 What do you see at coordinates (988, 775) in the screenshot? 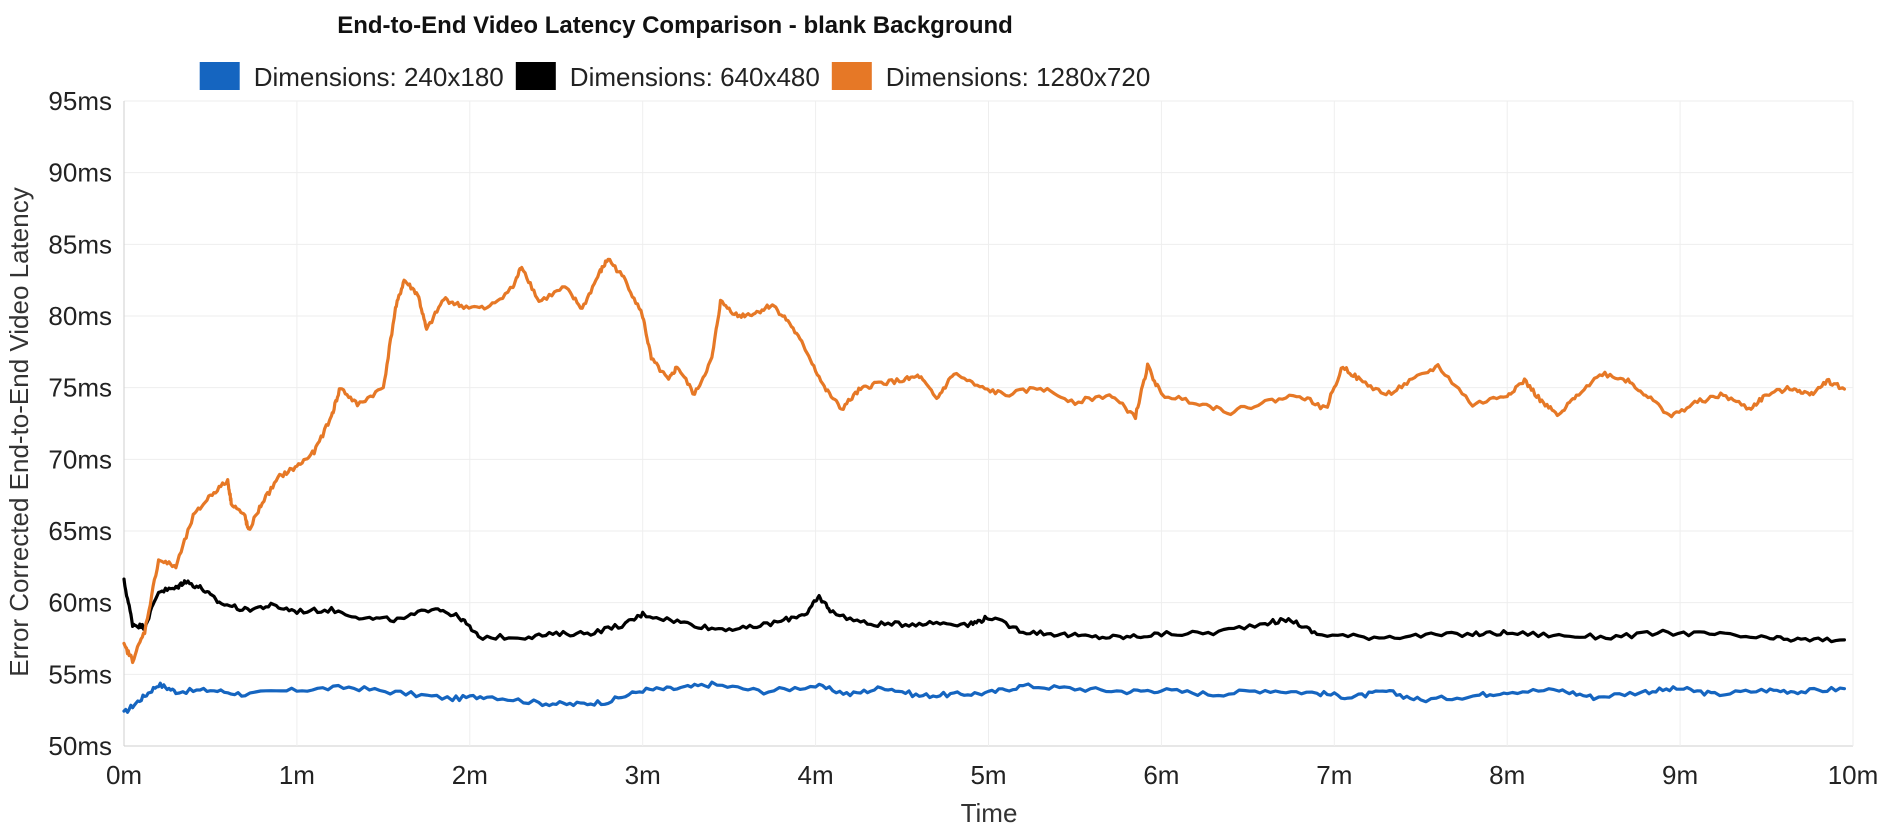
I see `x-tick-label: 5m` at bounding box center [988, 775].